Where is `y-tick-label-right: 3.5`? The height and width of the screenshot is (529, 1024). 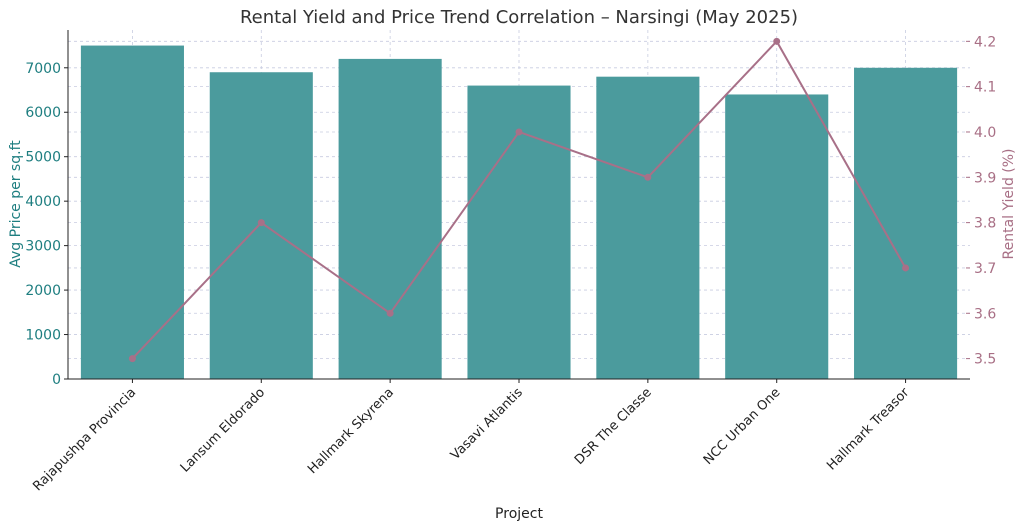 y-tick-label-right: 3.5 is located at coordinates (985, 360).